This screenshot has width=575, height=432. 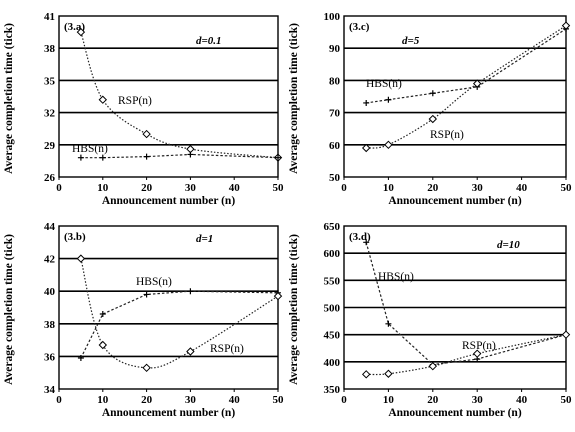 What do you see at coordinates (335, 146) in the screenshot?
I see `y-tick-label: 60` at bounding box center [335, 146].